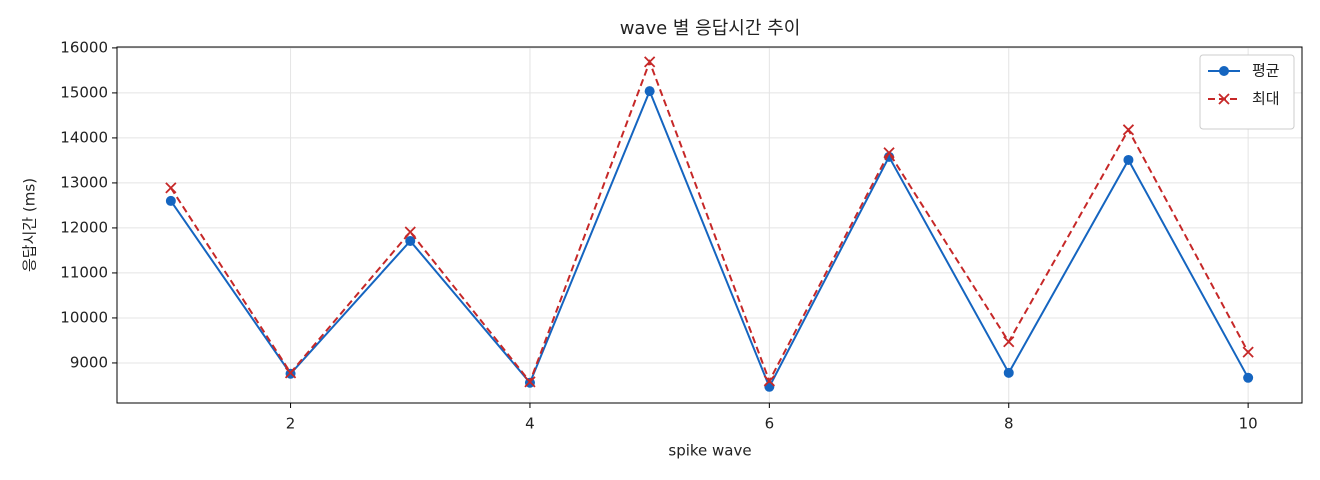 The height and width of the screenshot is (480, 1320). Describe the element at coordinates (1009, 424) in the screenshot. I see `x-tick-label: 8` at that location.